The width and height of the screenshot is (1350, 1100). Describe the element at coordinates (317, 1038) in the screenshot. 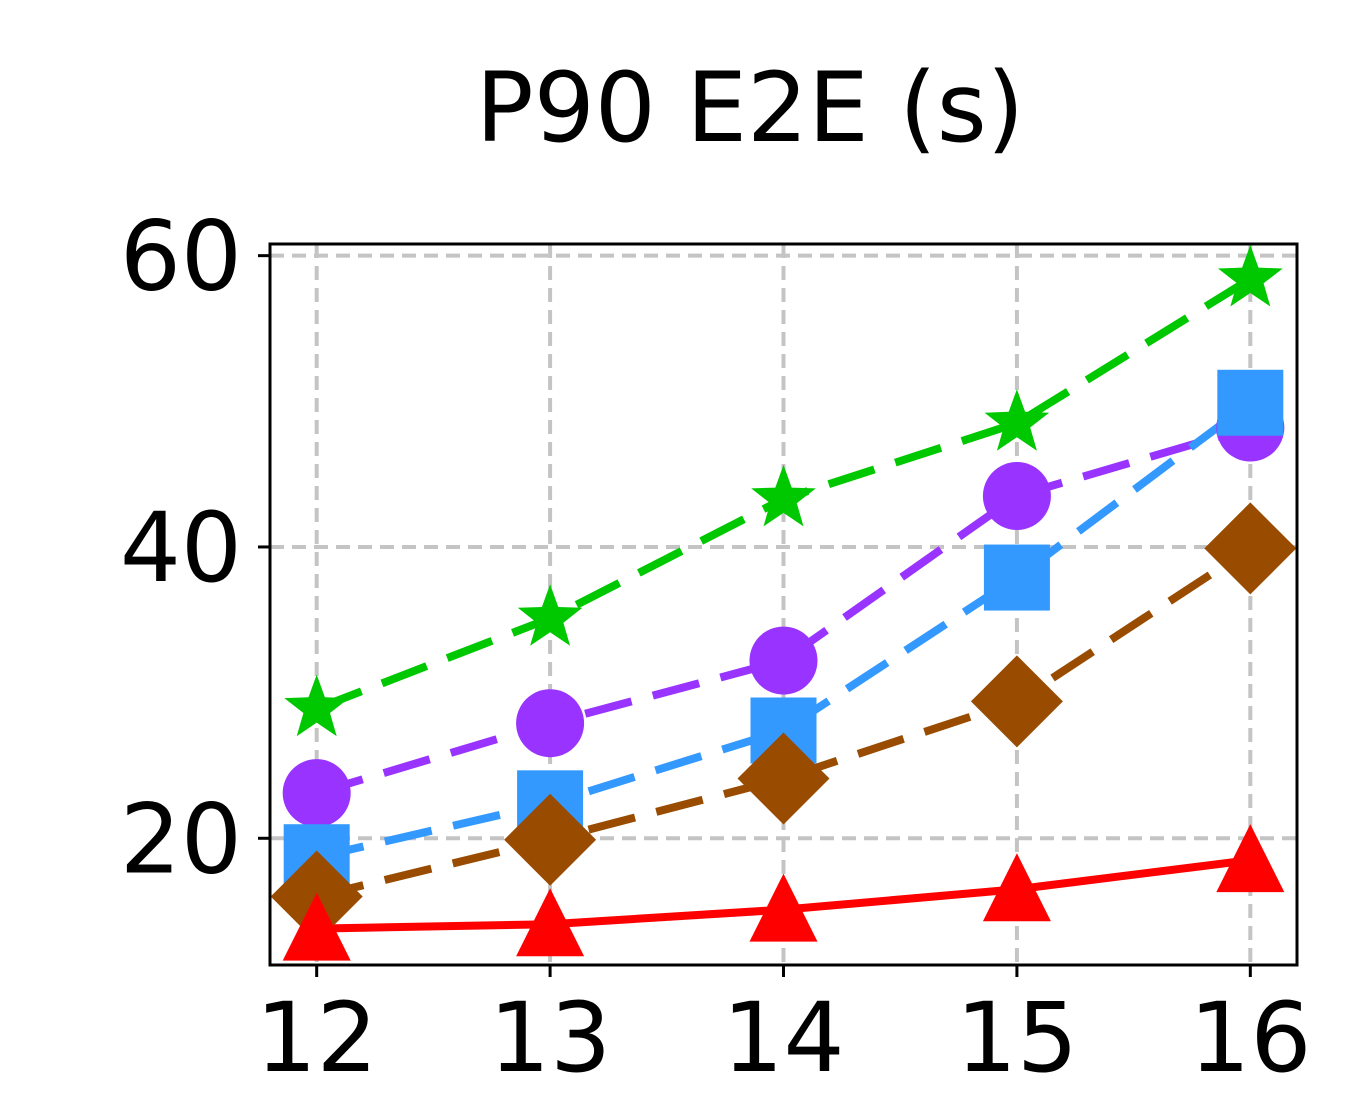

I see `x-tick-label-12: 12` at that location.